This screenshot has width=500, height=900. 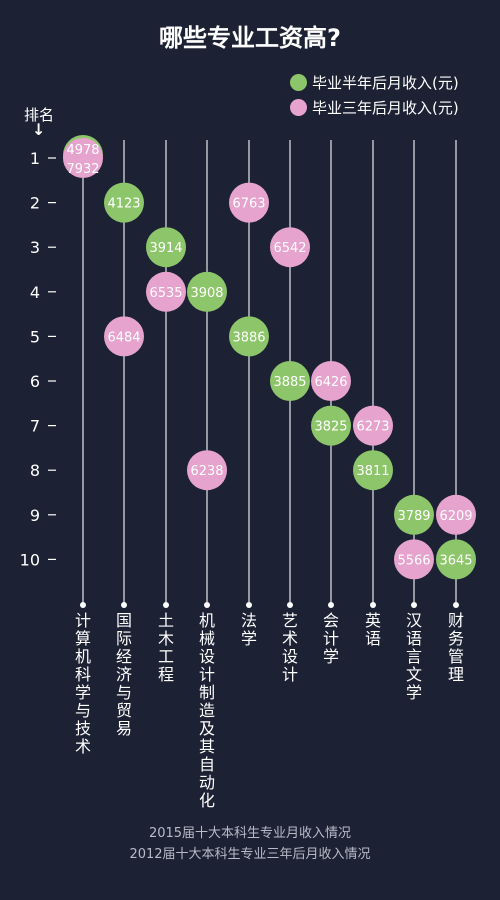 What do you see at coordinates (298, 107) in the screenshot?
I see `legend-dot-three-year` at bounding box center [298, 107].